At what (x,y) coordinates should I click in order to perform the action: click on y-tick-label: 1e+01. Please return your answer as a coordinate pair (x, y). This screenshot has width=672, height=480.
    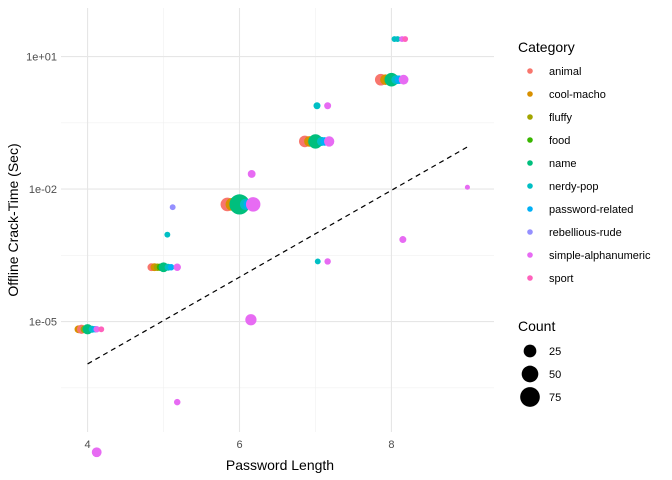
    Looking at the image, I should click on (41, 58).